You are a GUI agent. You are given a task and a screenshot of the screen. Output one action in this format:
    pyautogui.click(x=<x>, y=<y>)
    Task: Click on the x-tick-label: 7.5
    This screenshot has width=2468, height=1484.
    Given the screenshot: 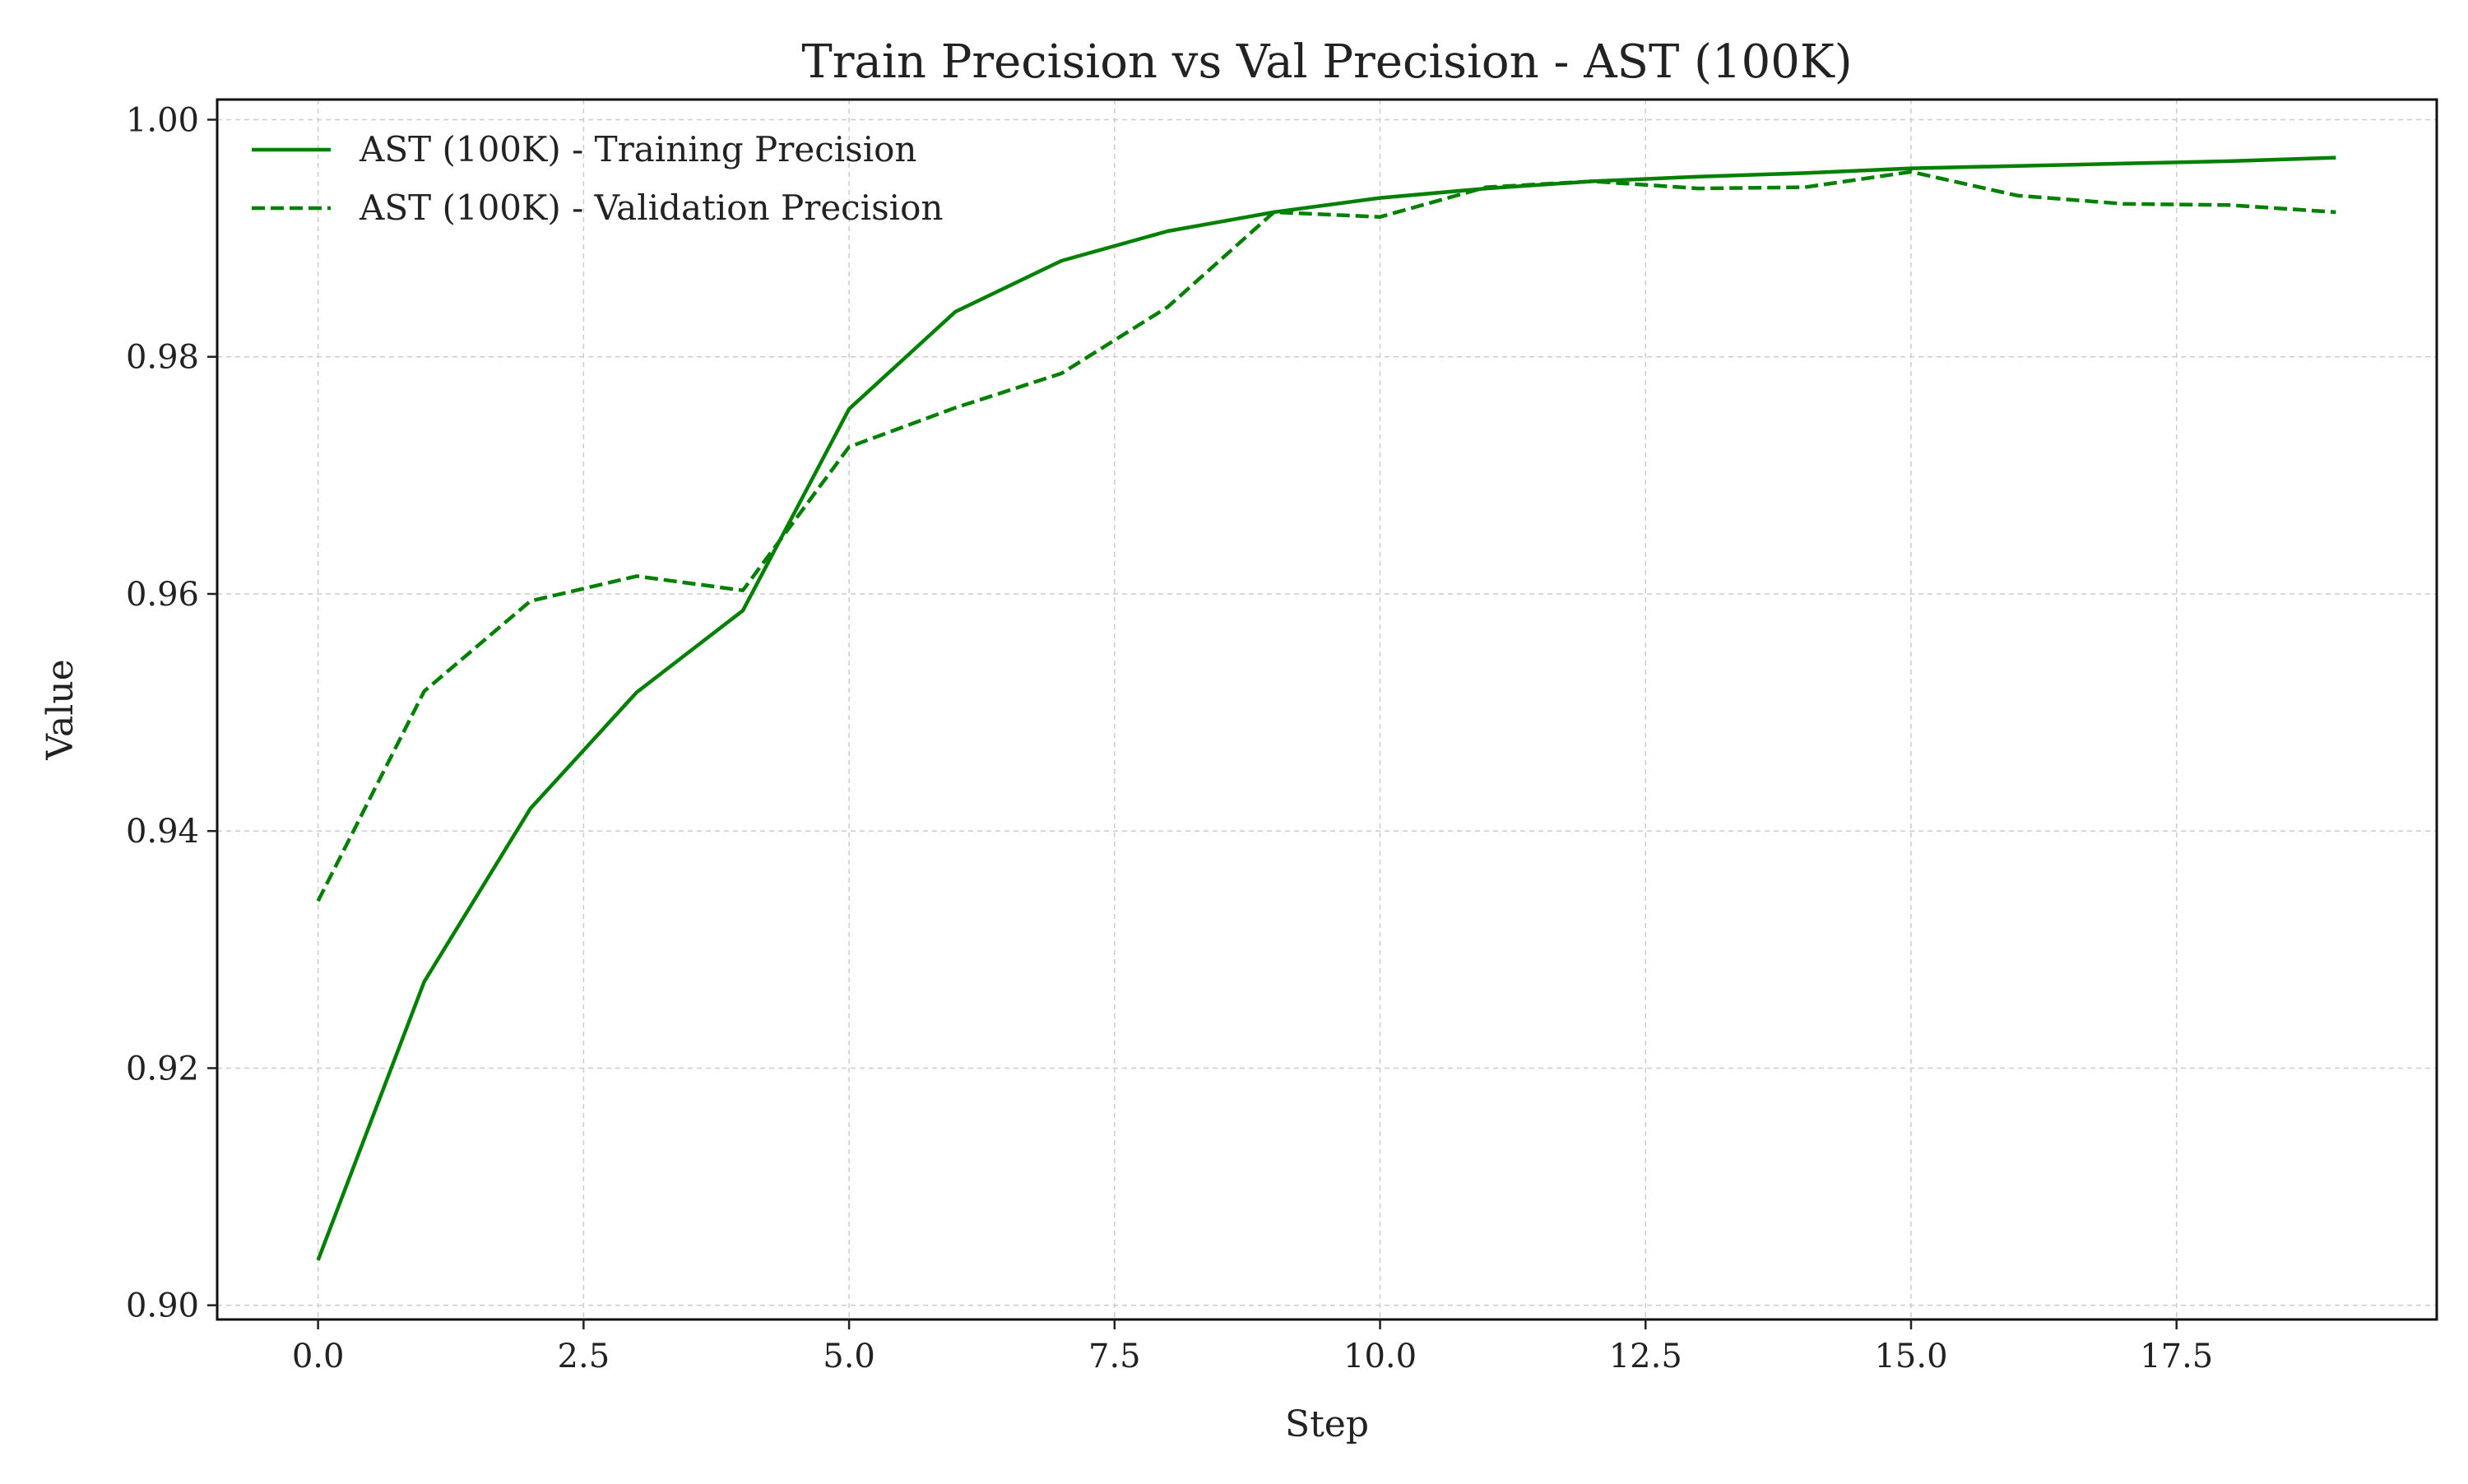 What is the action you would take?
    pyautogui.click(x=1114, y=1356)
    